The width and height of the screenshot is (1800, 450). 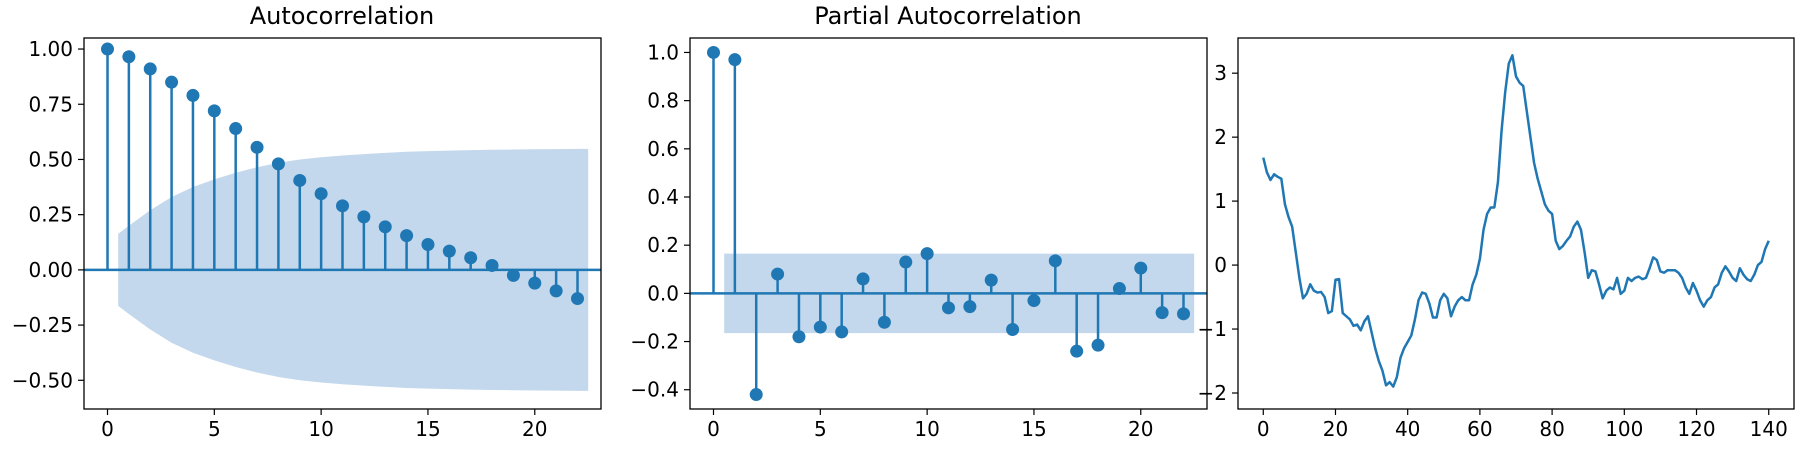 What do you see at coordinates (50, 49) in the screenshot?
I see `acf-y-tick-label: 1.00` at bounding box center [50, 49].